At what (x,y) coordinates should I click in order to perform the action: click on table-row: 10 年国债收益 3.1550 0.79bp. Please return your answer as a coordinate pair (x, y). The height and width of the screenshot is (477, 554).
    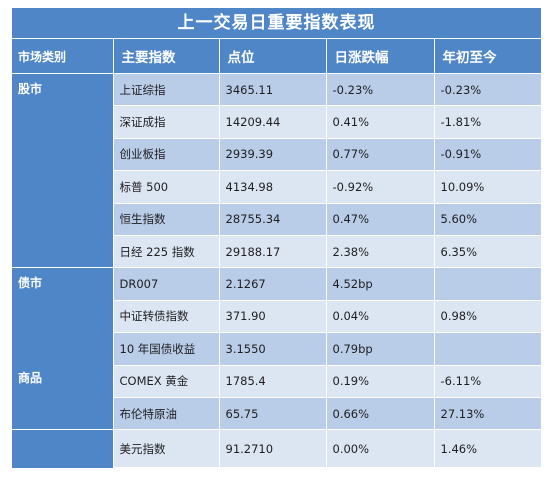
    Looking at the image, I should click on (277, 349).